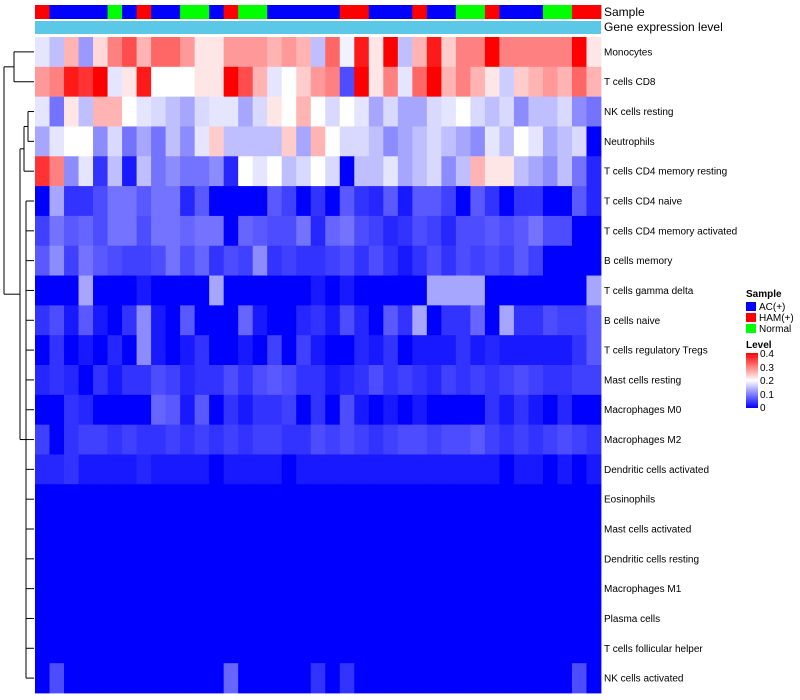 This screenshot has height=700, width=800. Describe the element at coordinates (759, 345) in the screenshot. I see `legend-level-title: Level` at that location.